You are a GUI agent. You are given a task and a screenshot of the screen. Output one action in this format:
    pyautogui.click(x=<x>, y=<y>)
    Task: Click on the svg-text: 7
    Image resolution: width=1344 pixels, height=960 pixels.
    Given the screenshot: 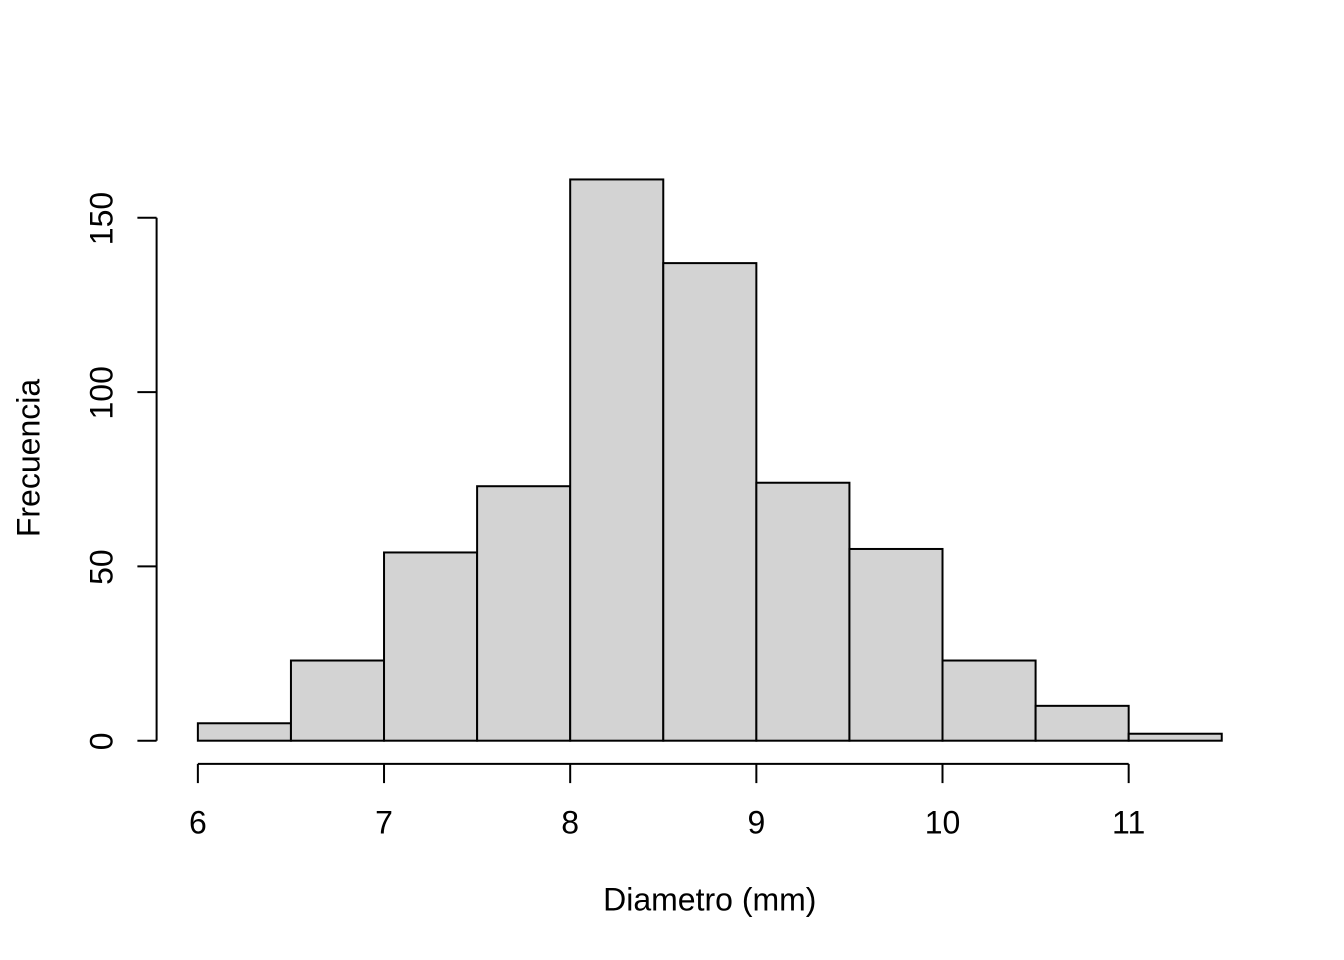 What is the action you would take?
    pyautogui.click(x=384, y=823)
    